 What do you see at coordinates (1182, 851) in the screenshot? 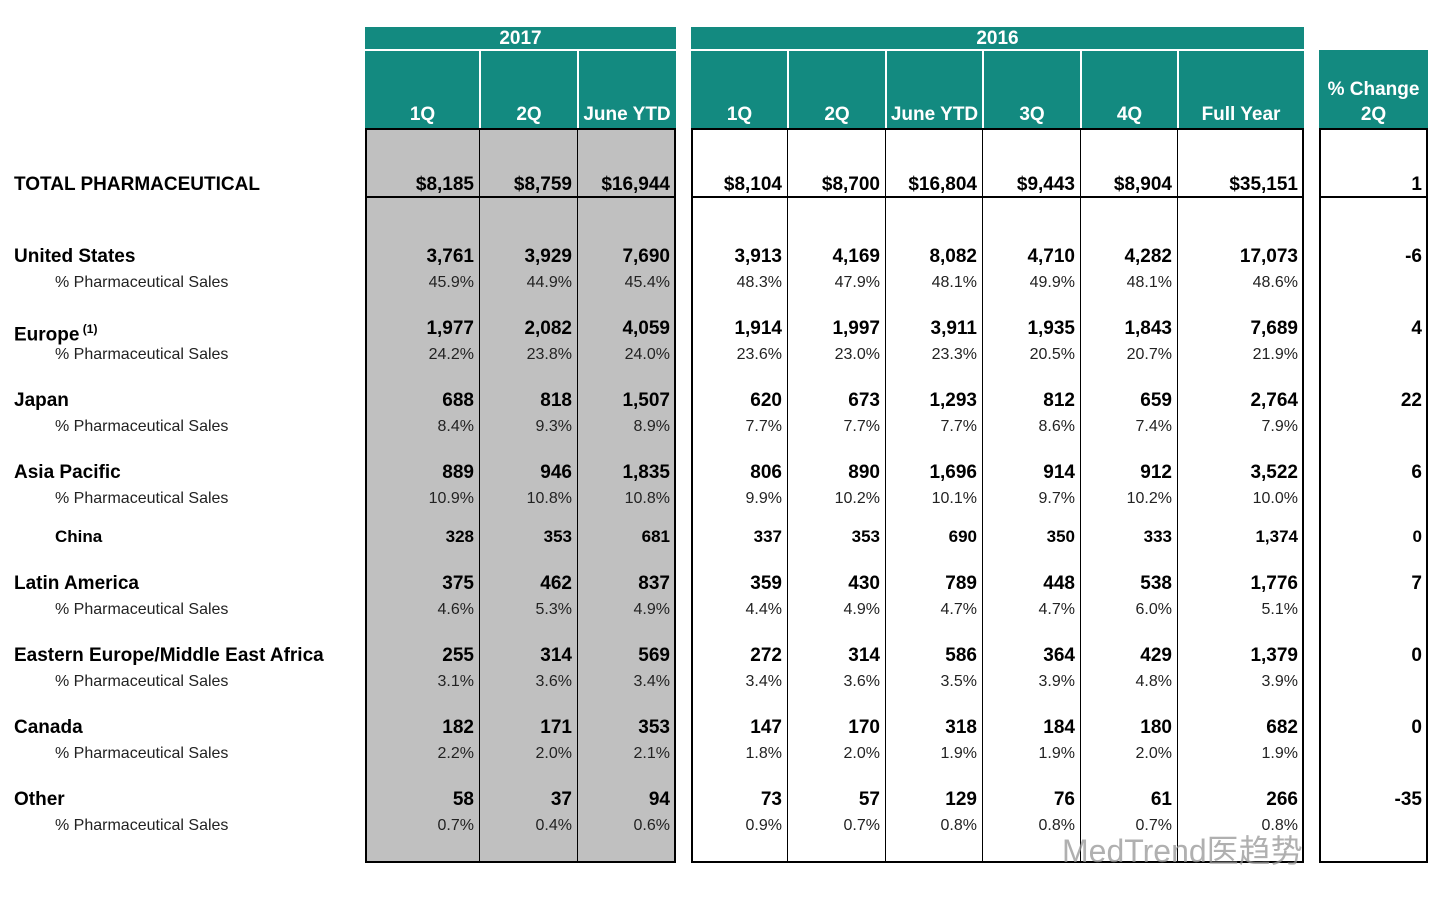
I see `watermark: MedTrend医趋势` at bounding box center [1182, 851].